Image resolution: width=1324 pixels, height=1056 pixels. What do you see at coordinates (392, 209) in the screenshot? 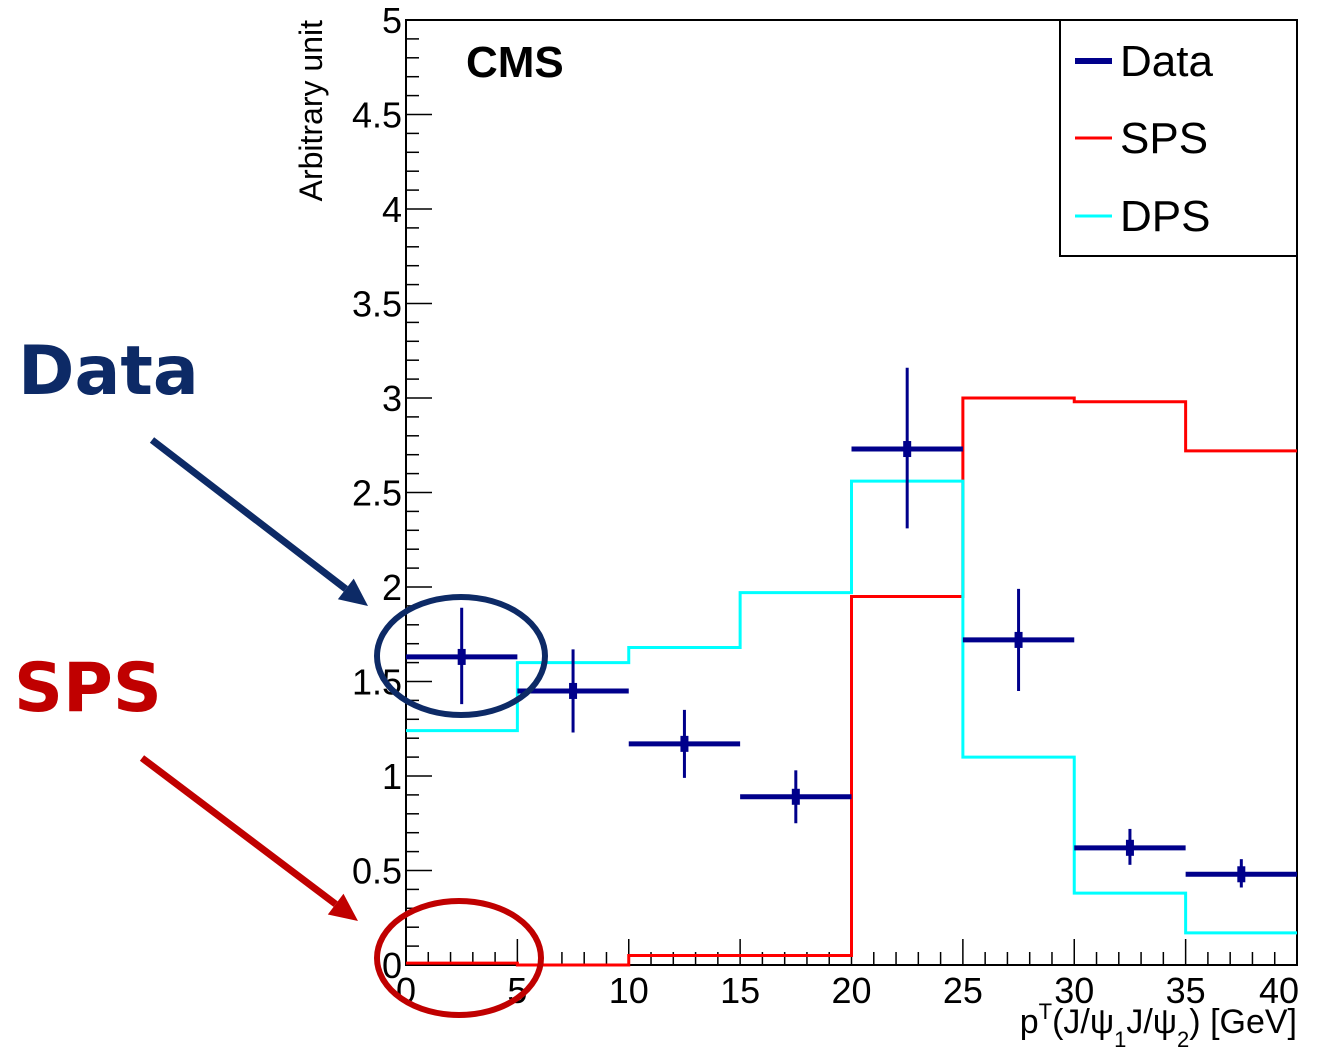
I see `y-tick-label: 4` at bounding box center [392, 209].